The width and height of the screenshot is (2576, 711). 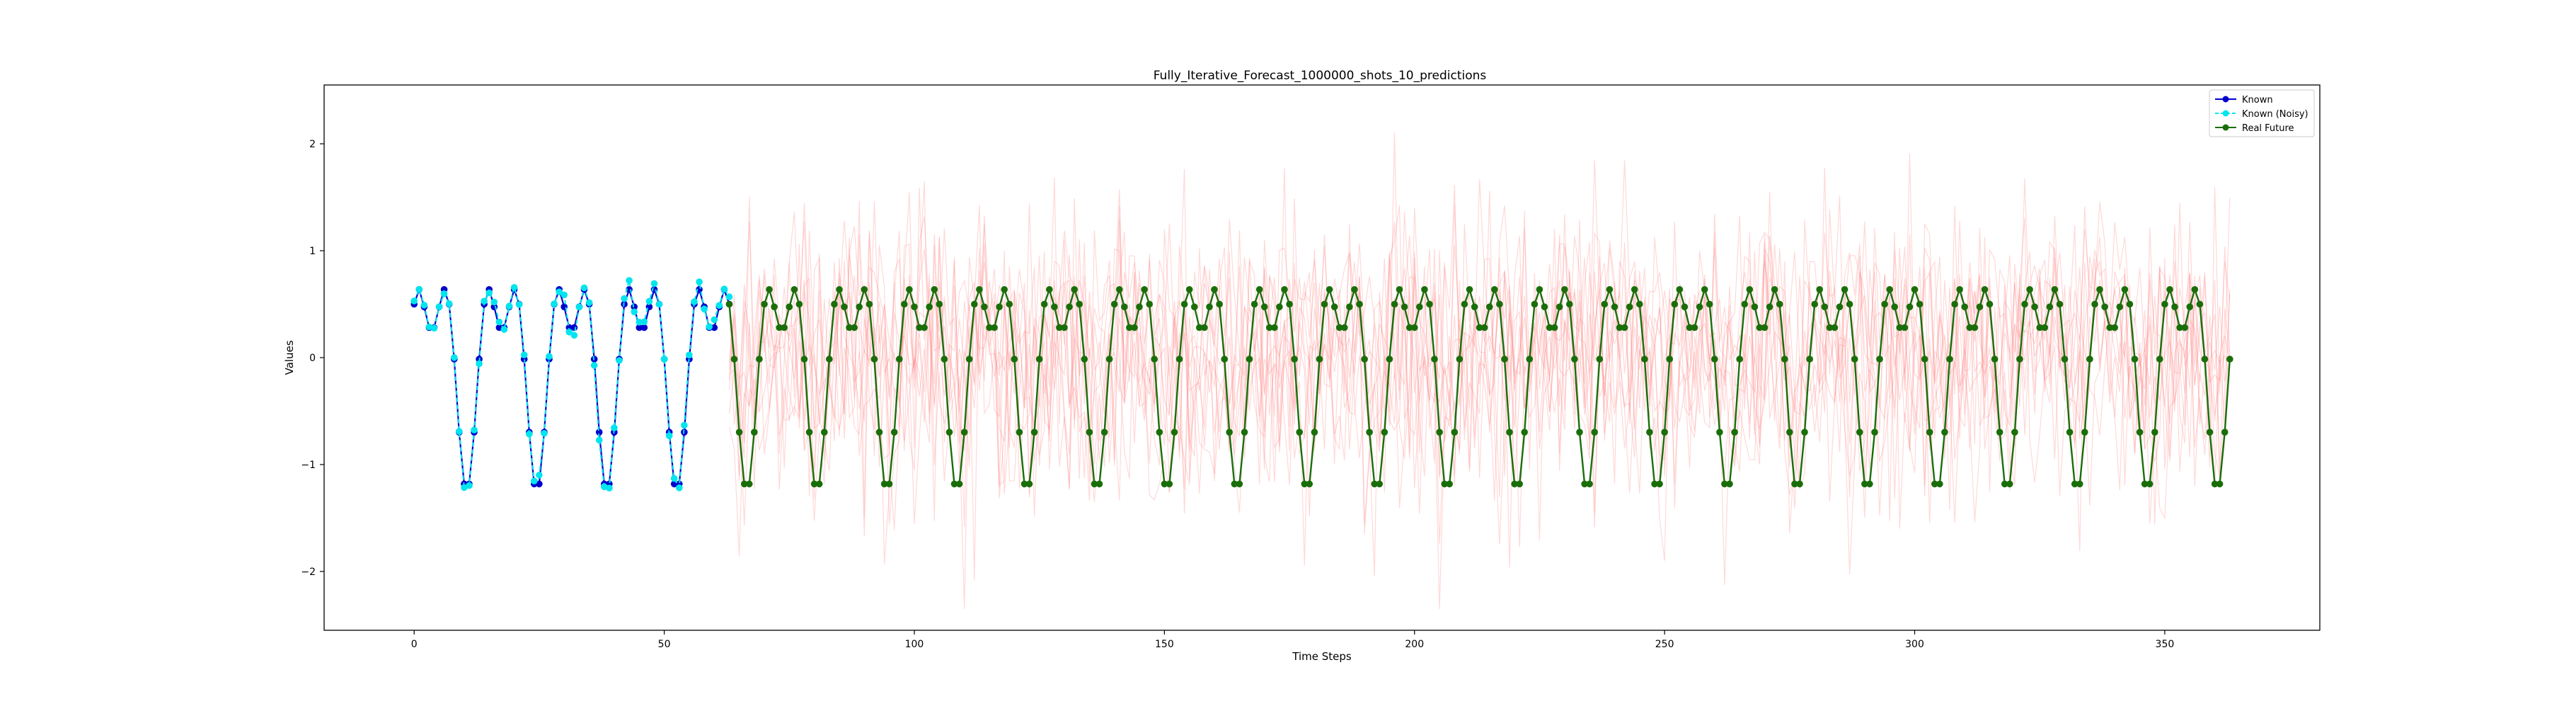 What do you see at coordinates (1414, 644) in the screenshot?
I see `x-tick-label-200: 200` at bounding box center [1414, 644].